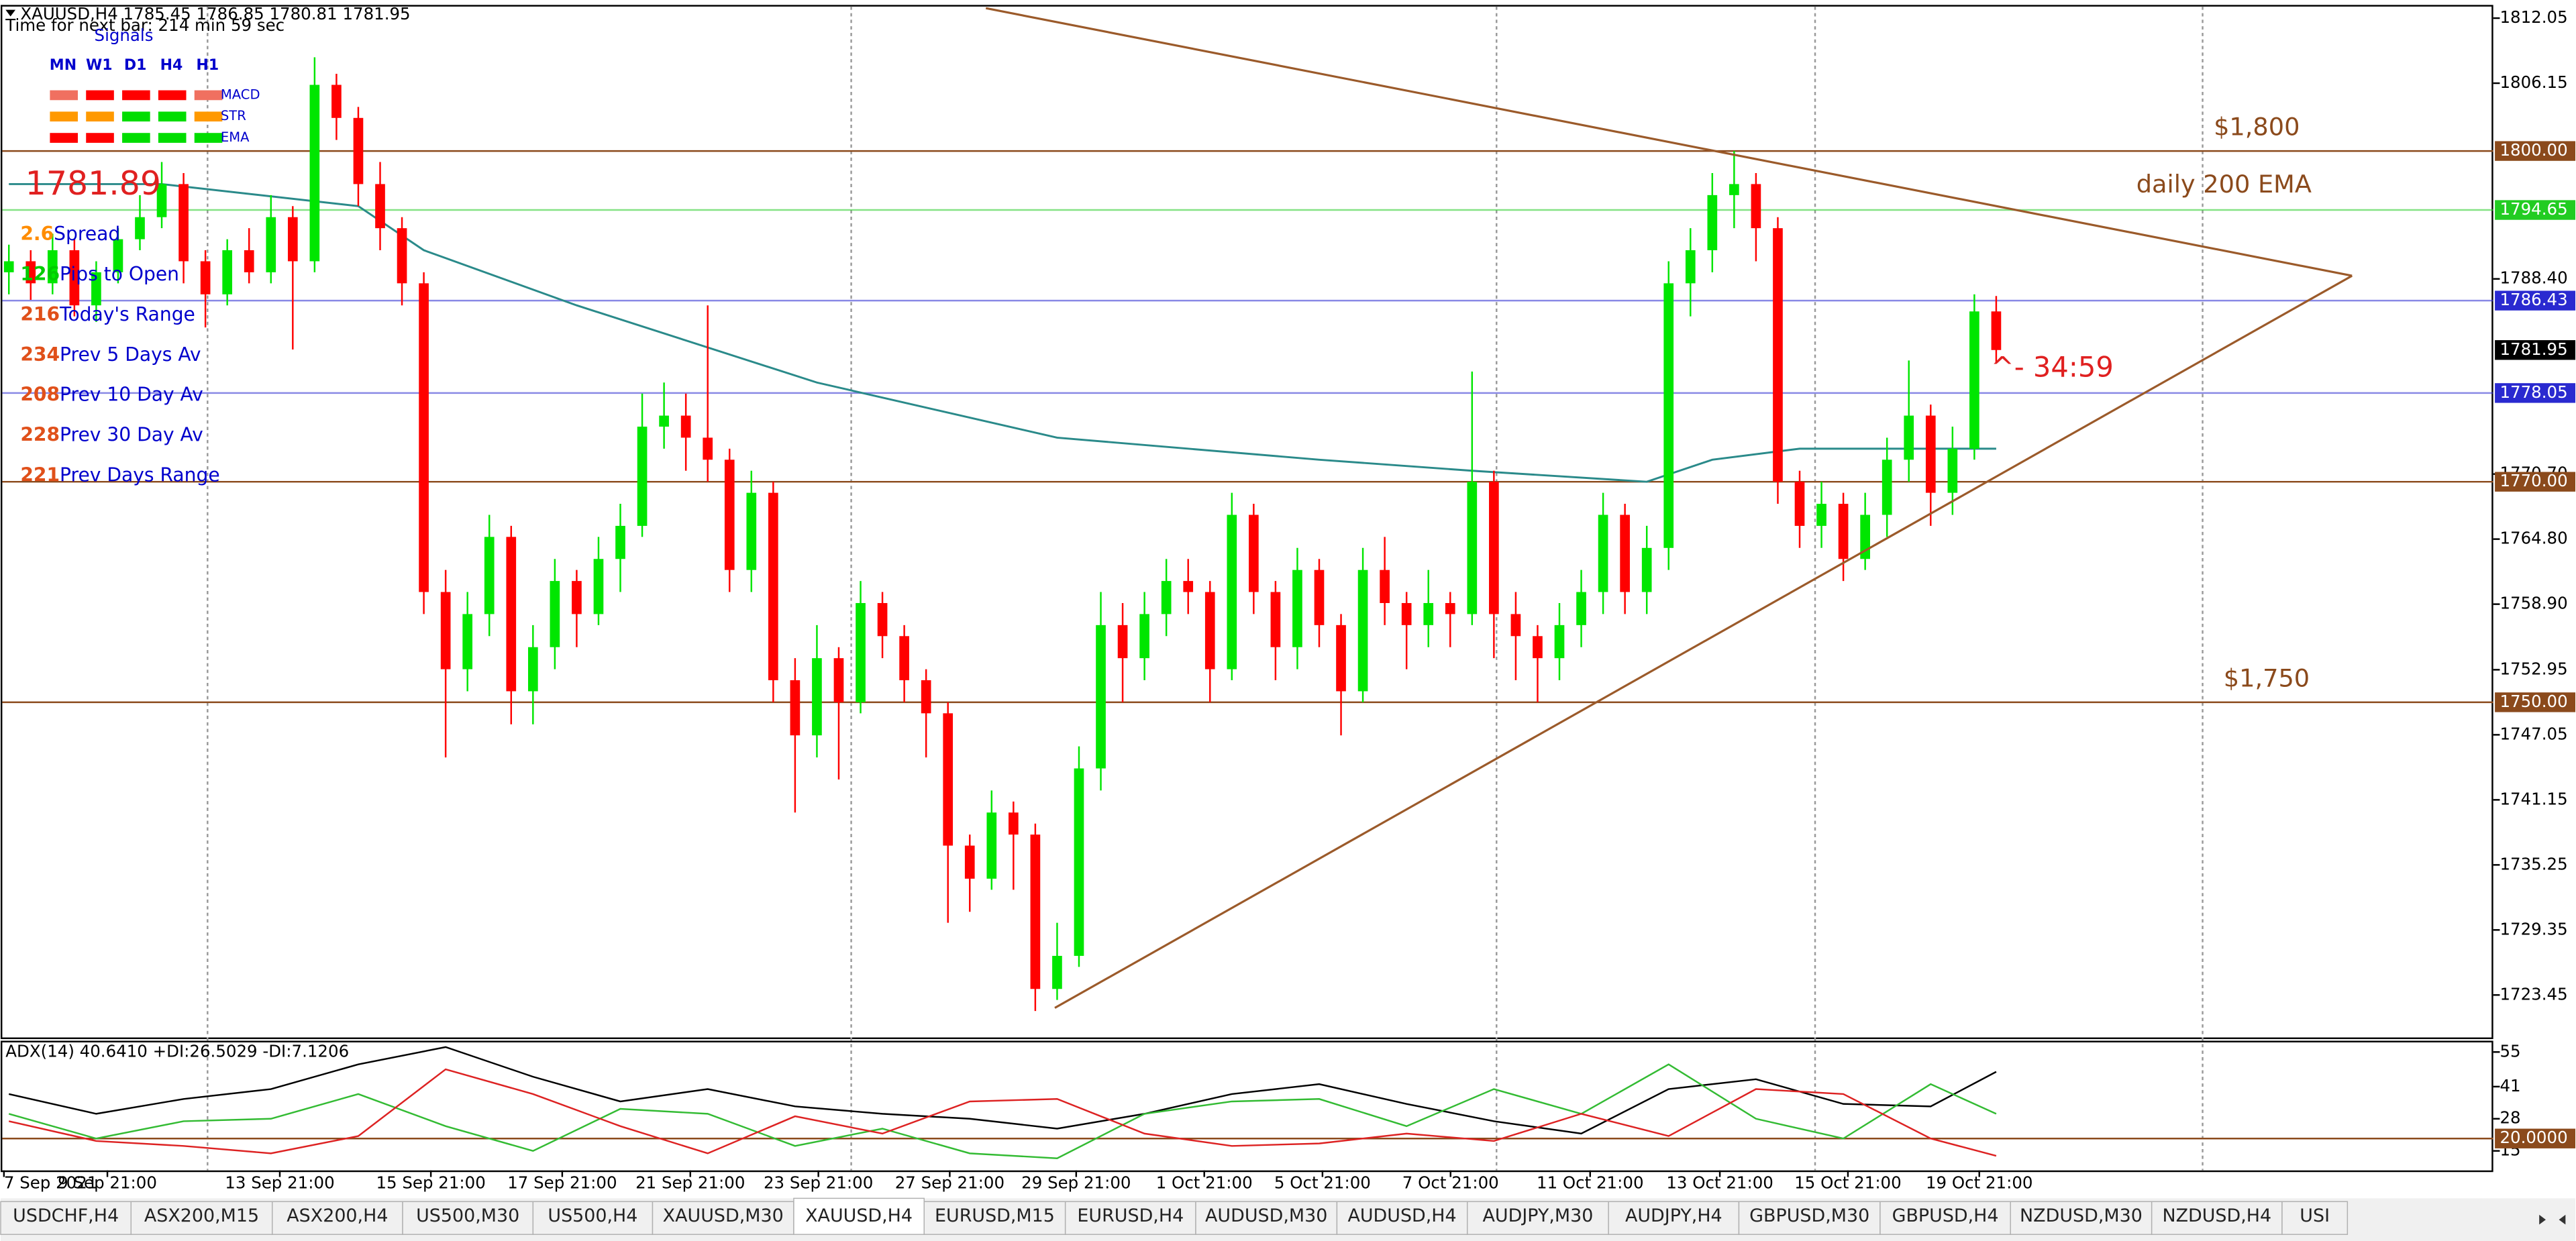 The image size is (2576, 1241). What do you see at coordinates (207, 65) in the screenshot?
I see `timeframe: H1` at bounding box center [207, 65].